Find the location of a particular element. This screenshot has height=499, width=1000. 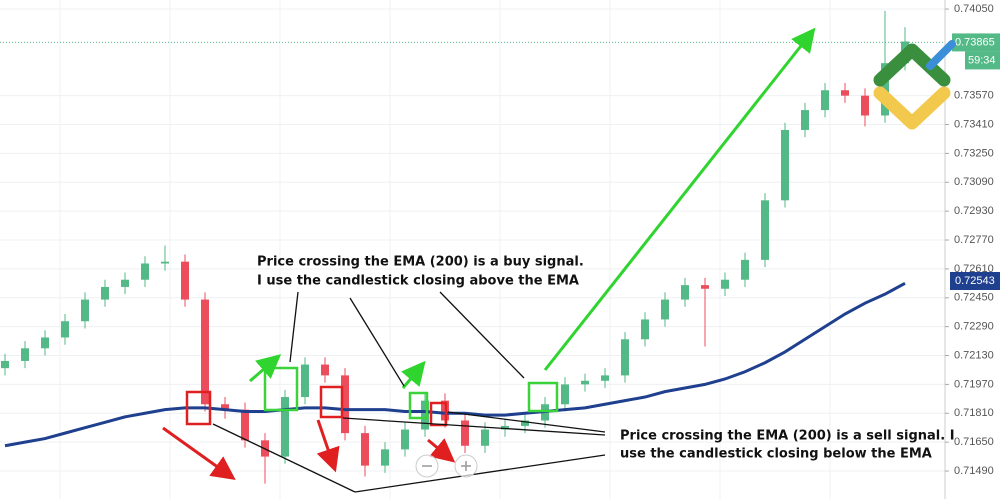

y-tick-label: 0.71650 is located at coordinates (974, 442).